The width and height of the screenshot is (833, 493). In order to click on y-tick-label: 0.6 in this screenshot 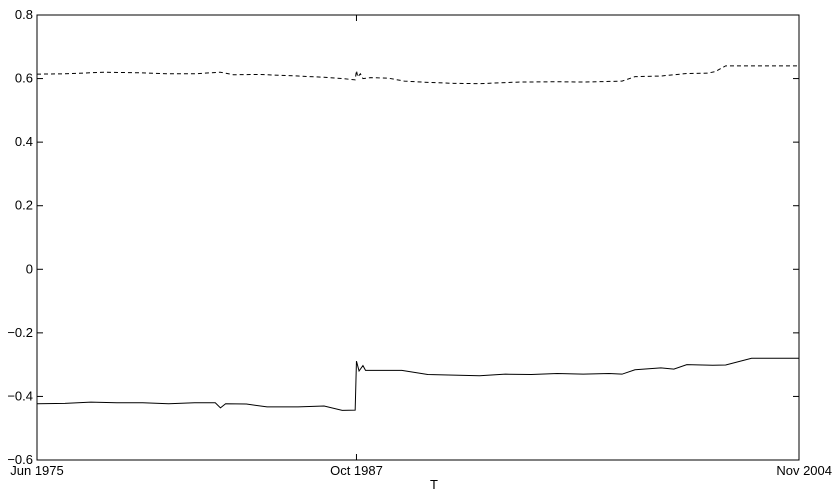, I will do `click(24, 78)`.